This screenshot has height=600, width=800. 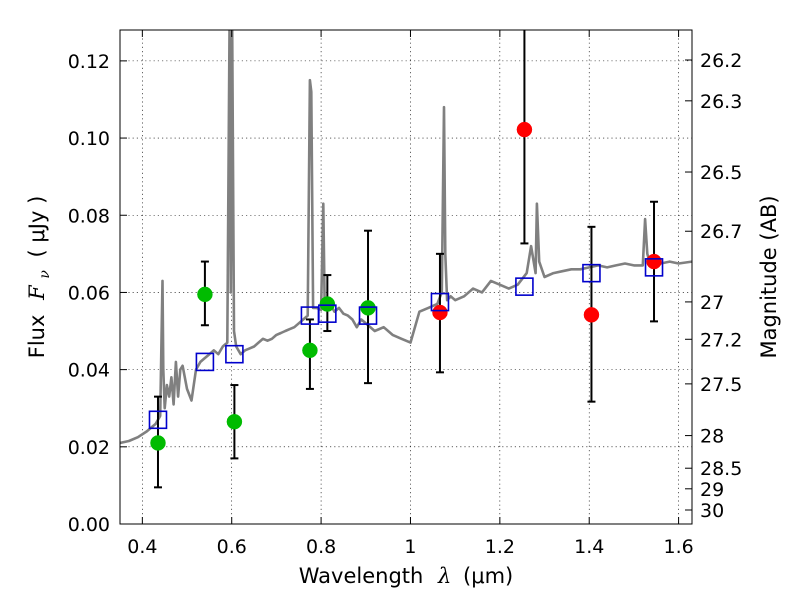 What do you see at coordinates (500, 547) in the screenshot?
I see `x-tick-label: 1.2` at bounding box center [500, 547].